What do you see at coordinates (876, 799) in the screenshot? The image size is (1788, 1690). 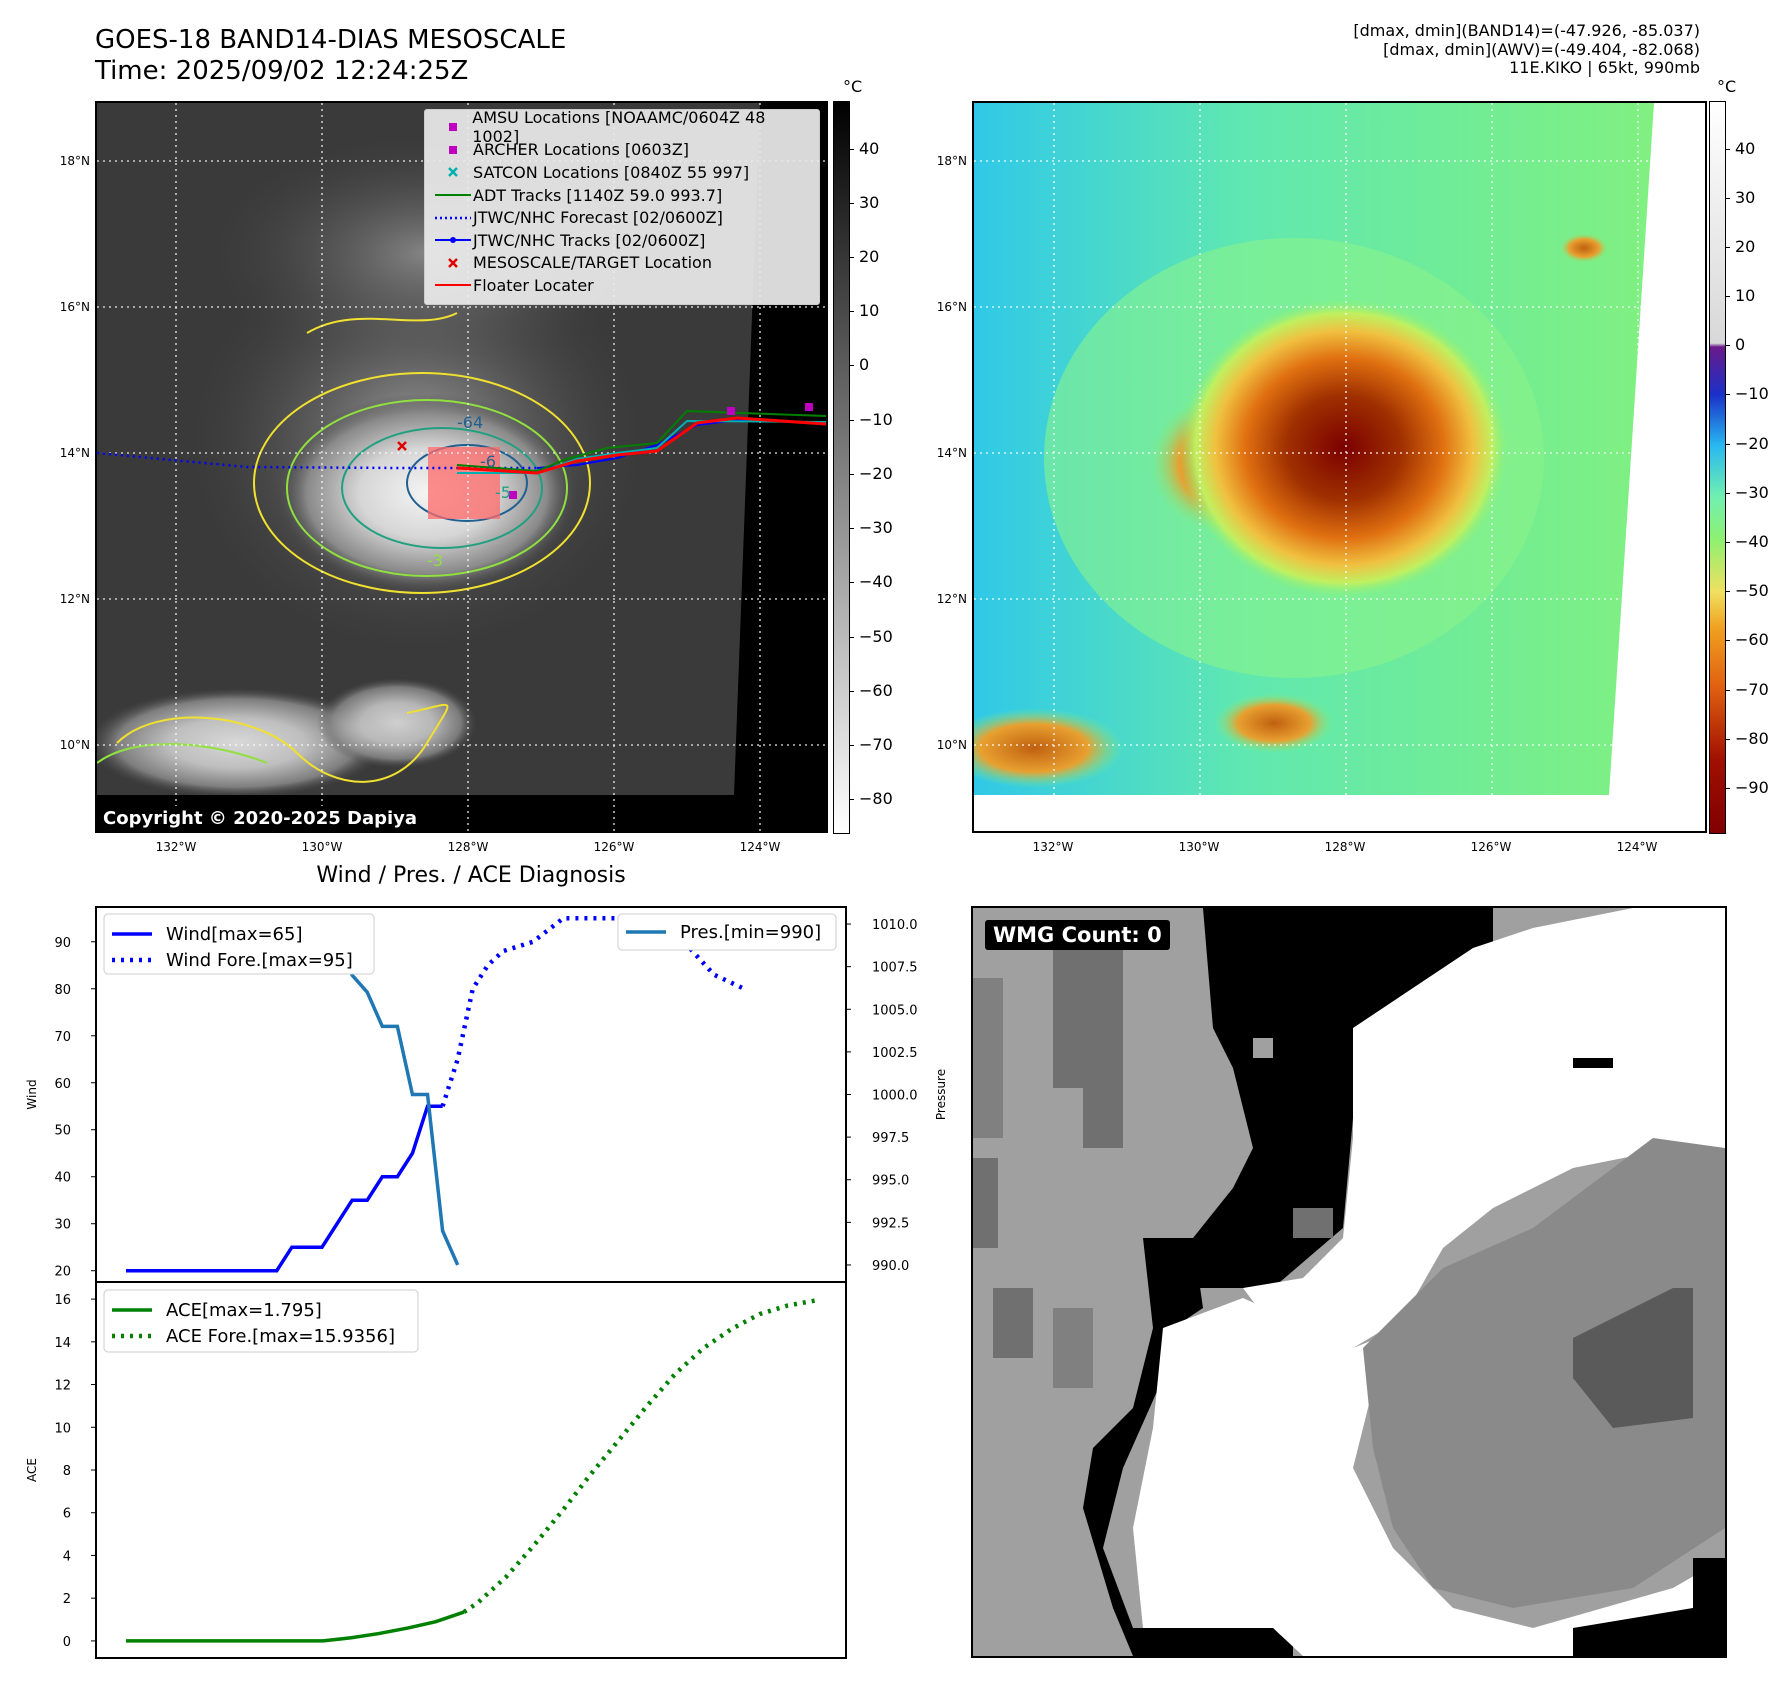 I see `ir-colorbar-tick-label: −80` at bounding box center [876, 799].